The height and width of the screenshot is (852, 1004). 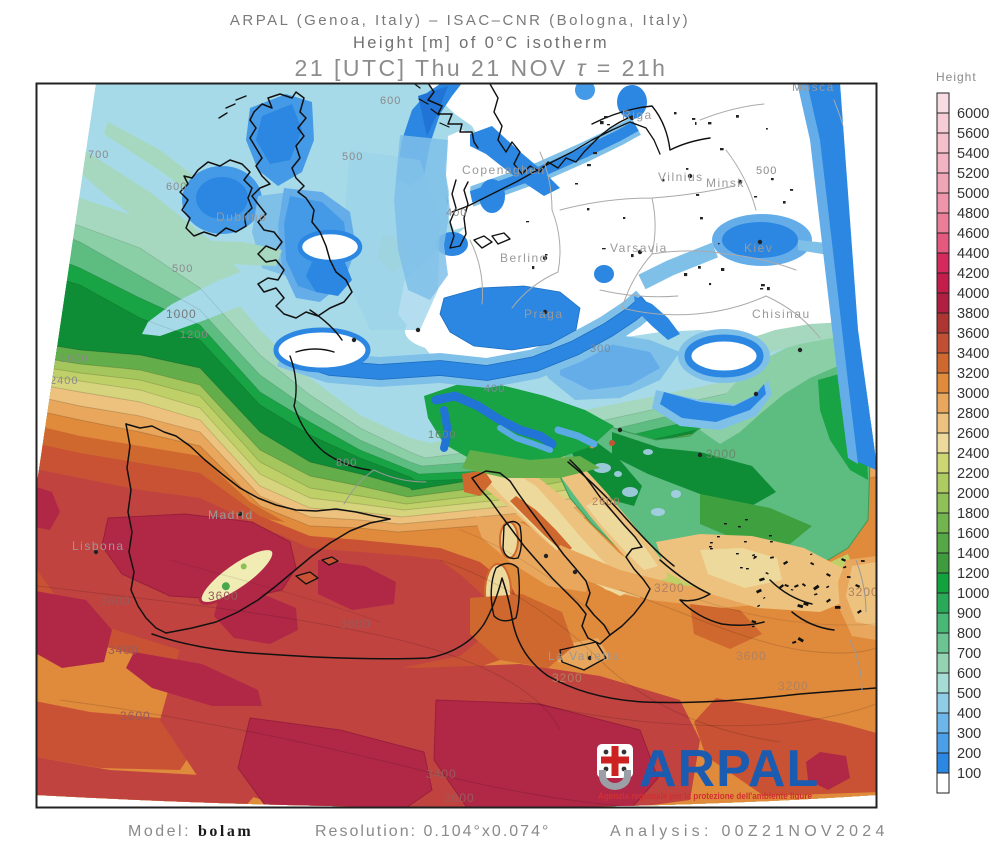 I want to click on svg-text: 200, so click(x=969, y=754).